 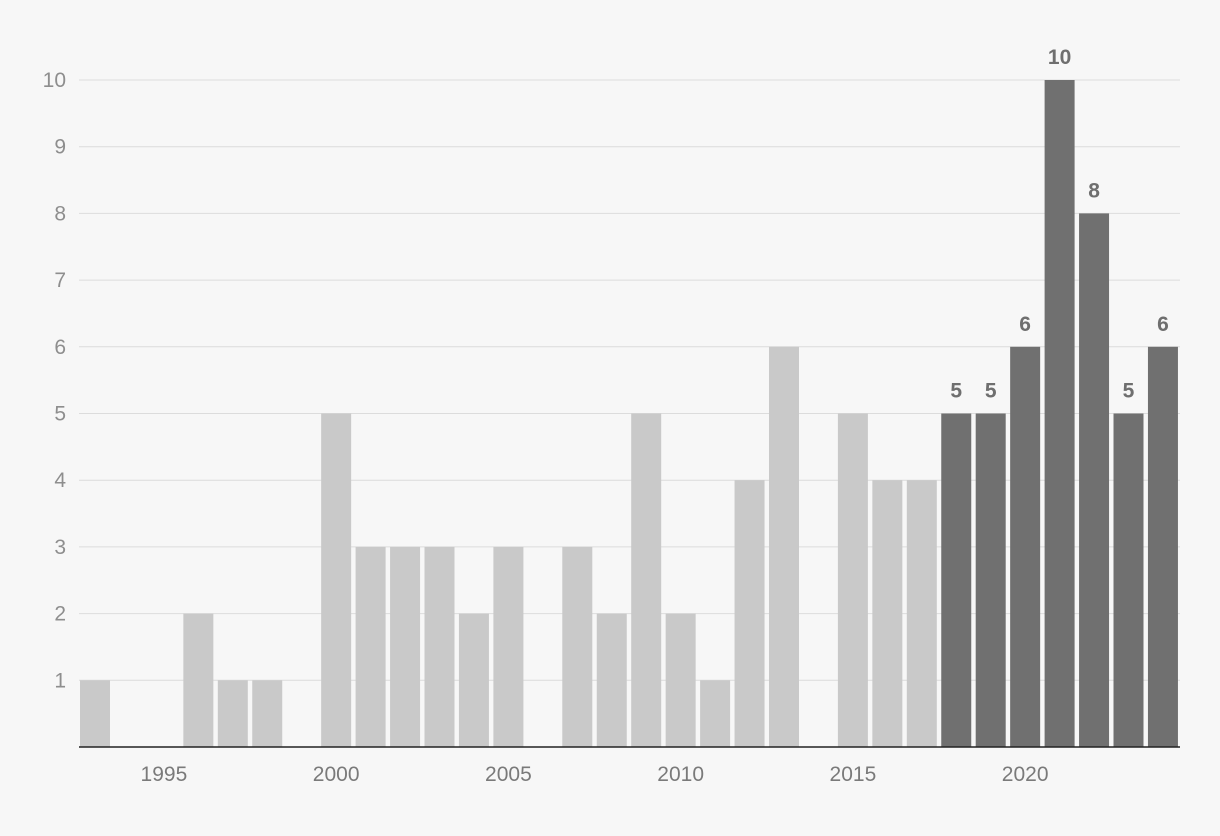 I want to click on y-tick-label: 4, so click(x=60, y=480).